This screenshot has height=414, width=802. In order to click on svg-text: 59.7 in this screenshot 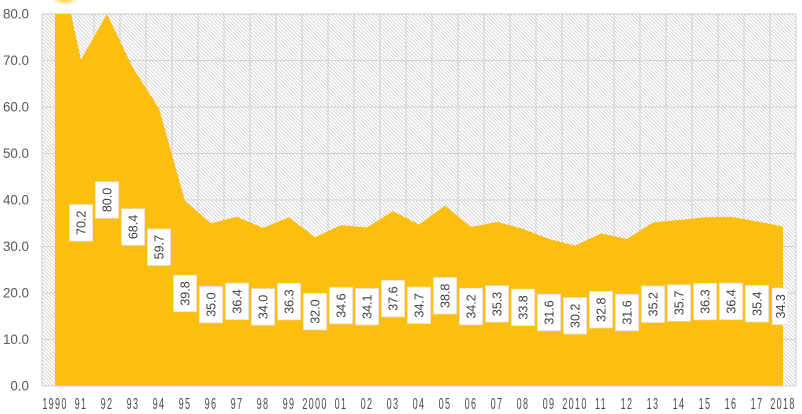, I will do `click(159, 247)`.